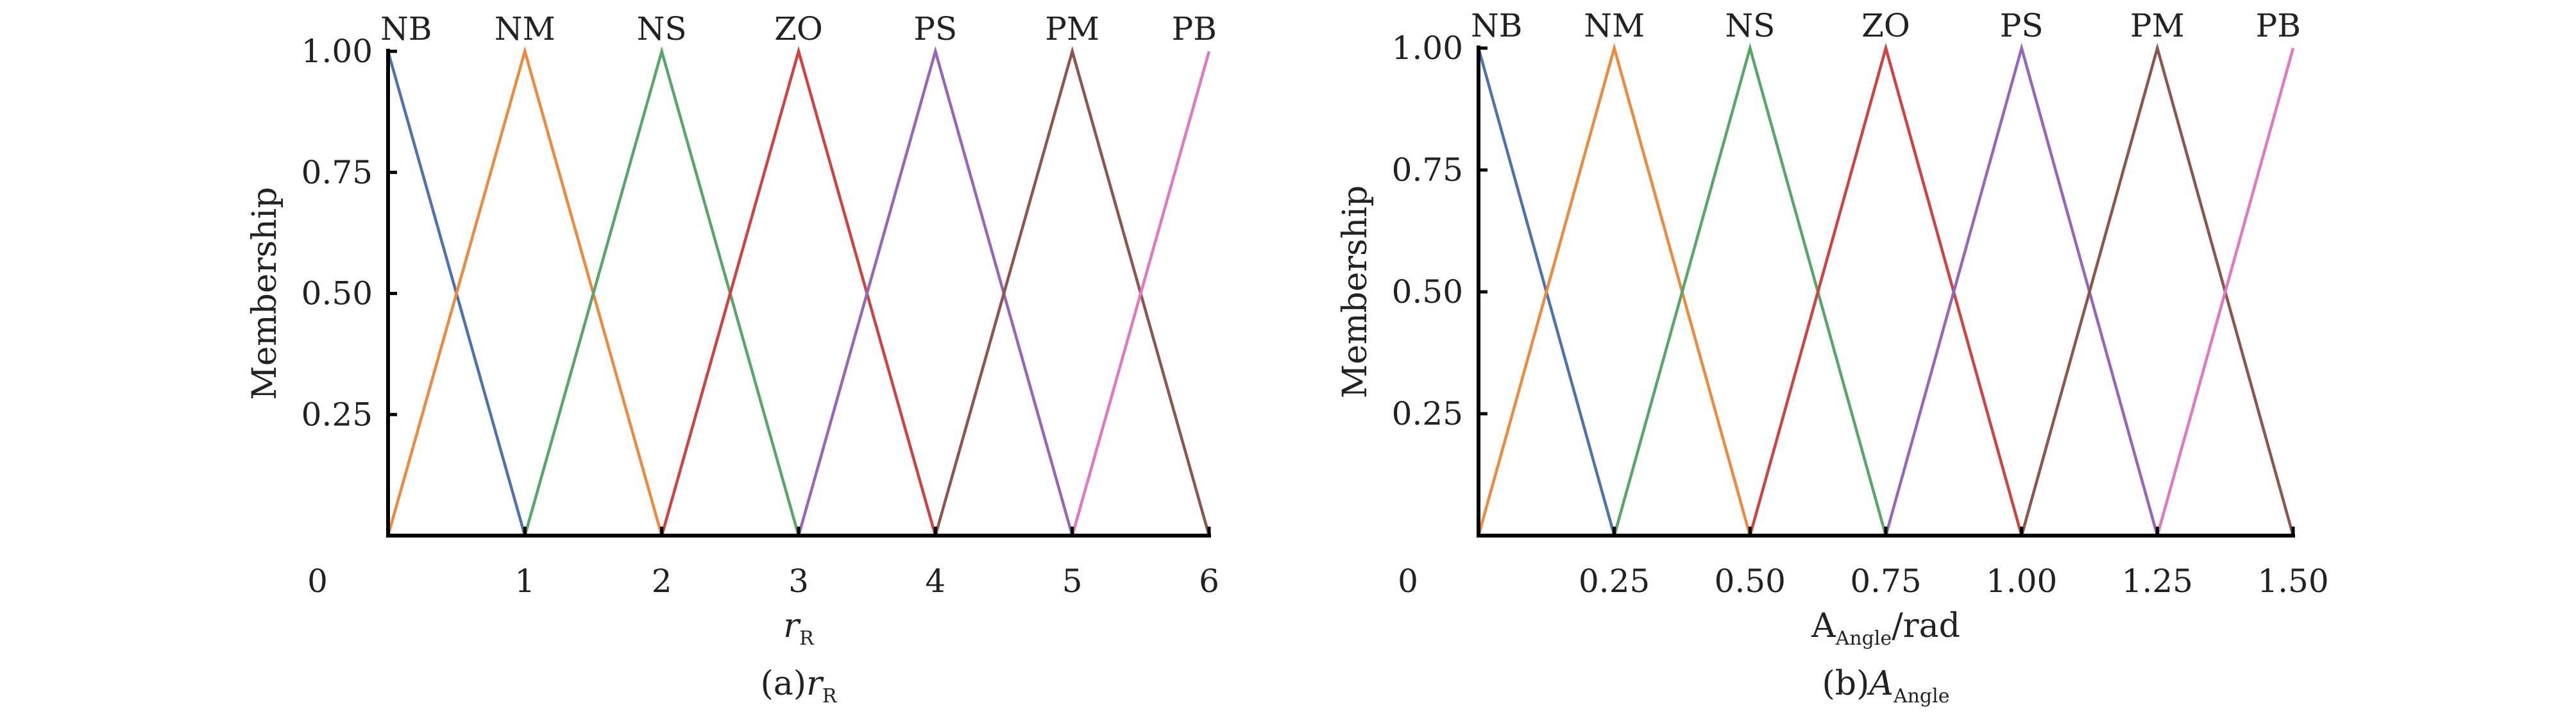 This screenshot has height=712, width=2576. Describe the element at coordinates (798, 686) in the screenshot. I see `panel-caption: (a)rR` at that location.